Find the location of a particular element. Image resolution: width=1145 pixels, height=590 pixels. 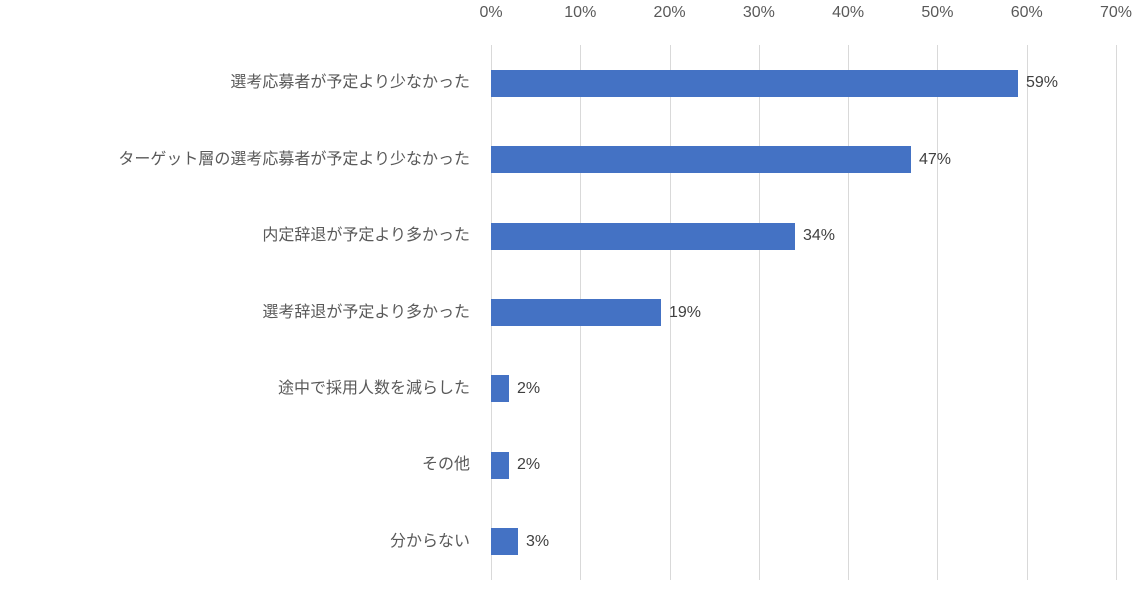

x-axis-tick-label: 10% is located at coordinates (580, 12).